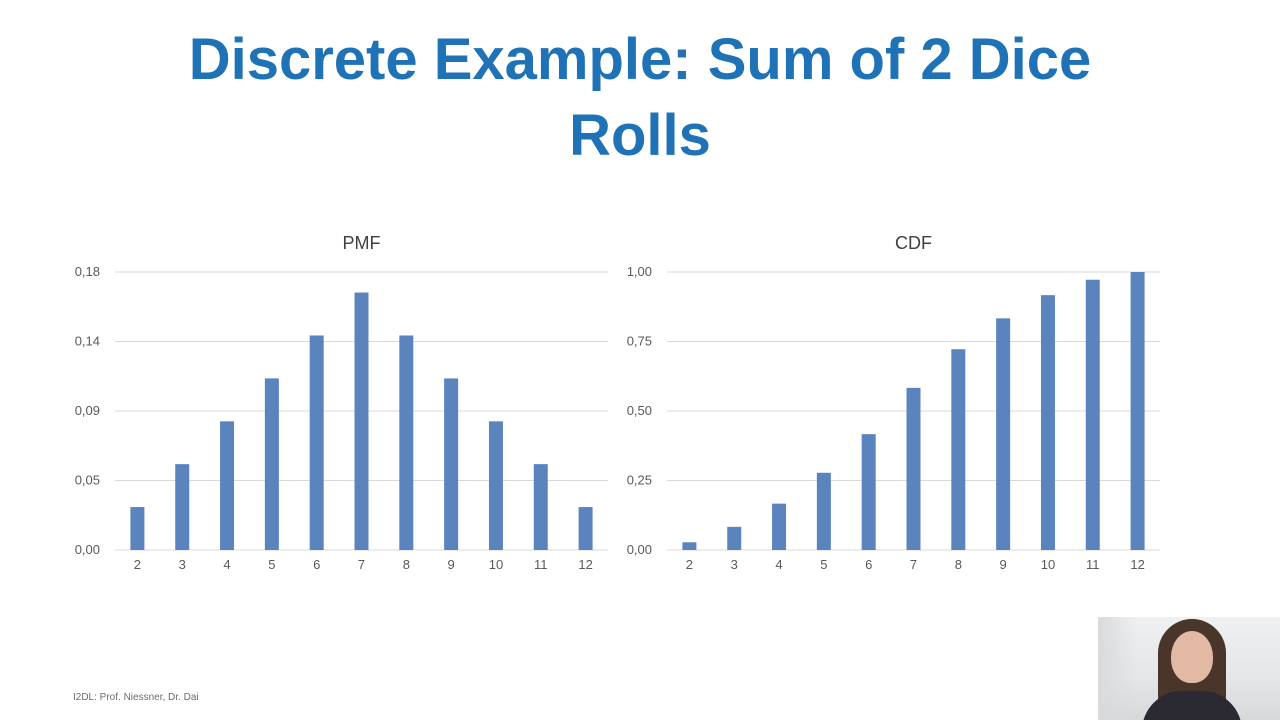  I want to click on presenter-webcam-video, so click(1189, 668).